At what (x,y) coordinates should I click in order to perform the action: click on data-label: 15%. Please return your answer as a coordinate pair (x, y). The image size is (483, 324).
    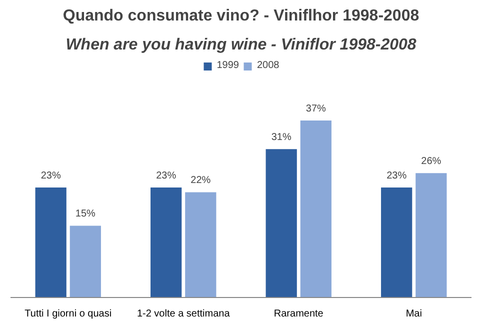
    Looking at the image, I should click on (85, 214).